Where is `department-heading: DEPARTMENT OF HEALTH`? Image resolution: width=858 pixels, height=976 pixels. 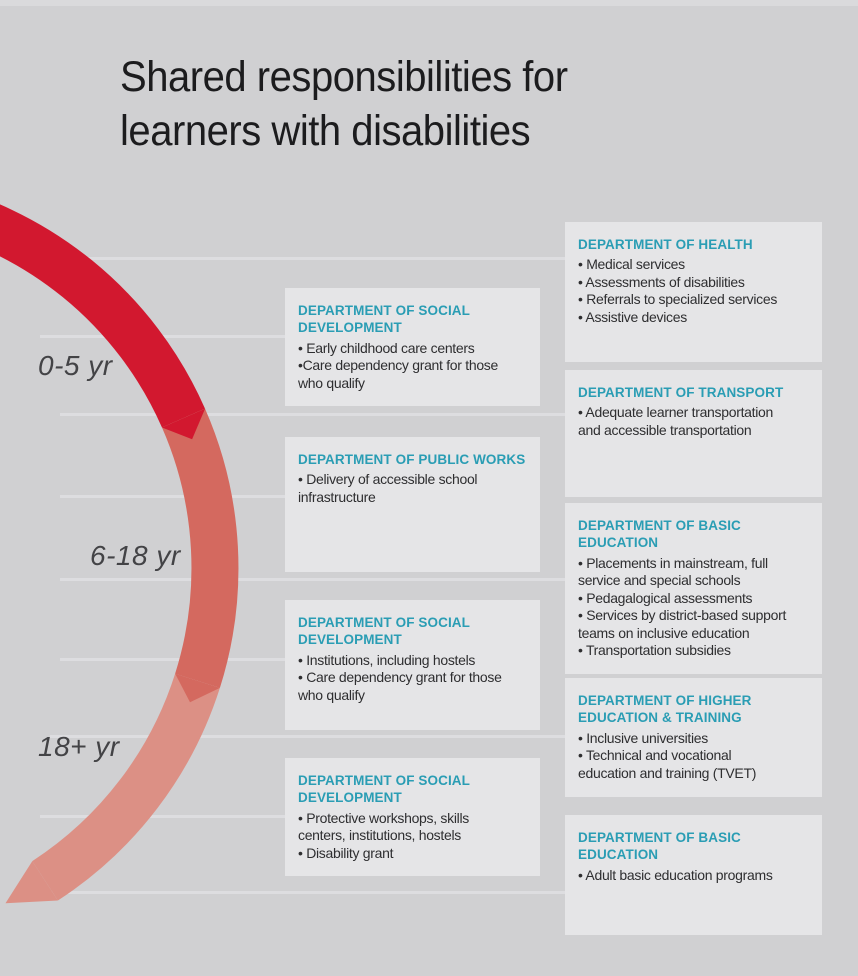
department-heading: DEPARTMENT OF HEALTH is located at coordinates (665, 244).